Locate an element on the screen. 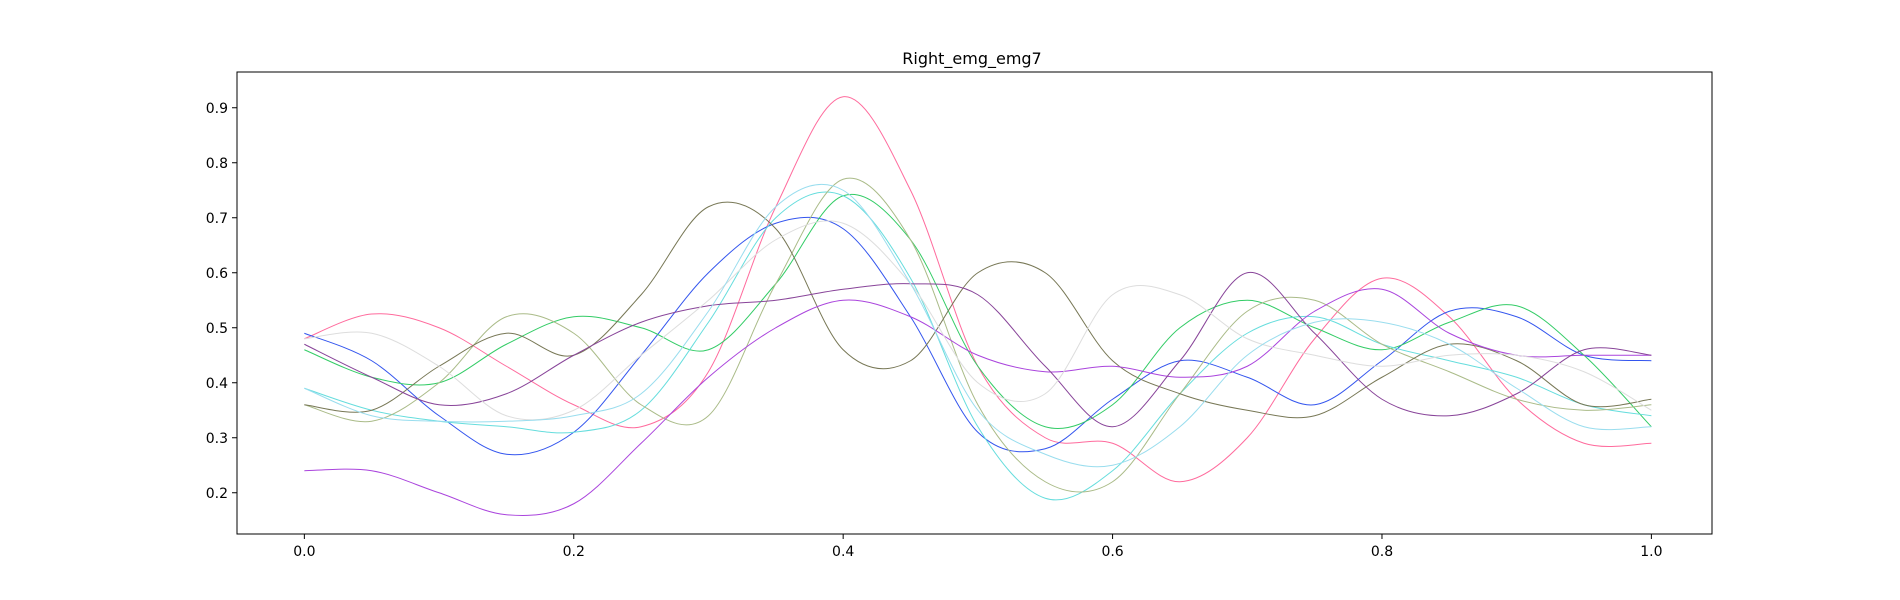 The width and height of the screenshot is (1900, 600). y-tick-label: 0.5 is located at coordinates (217, 329).